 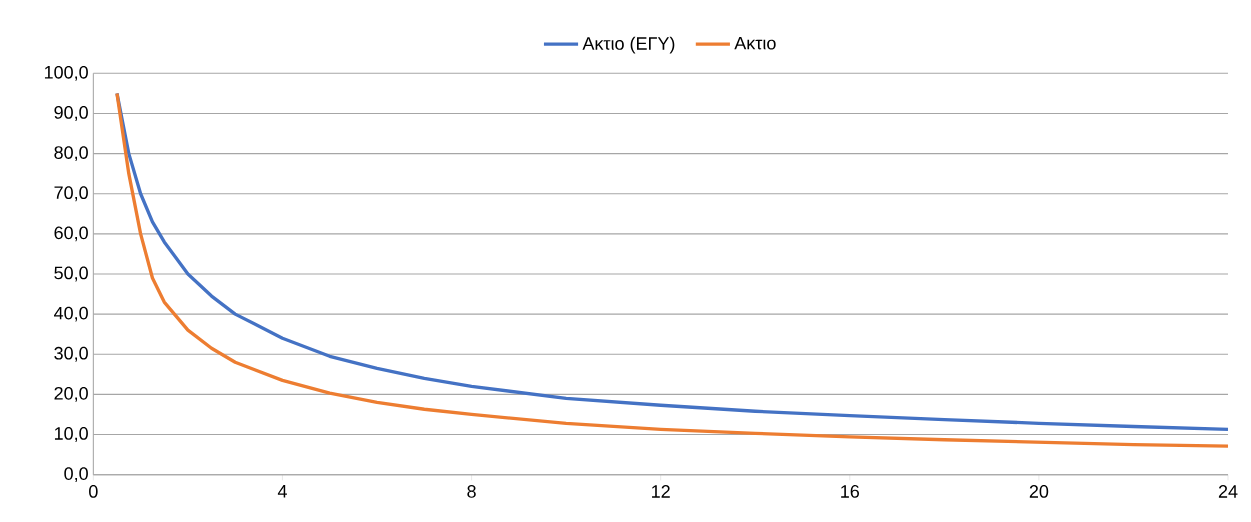 I want to click on y-tick-label: 60,0, so click(x=71, y=234).